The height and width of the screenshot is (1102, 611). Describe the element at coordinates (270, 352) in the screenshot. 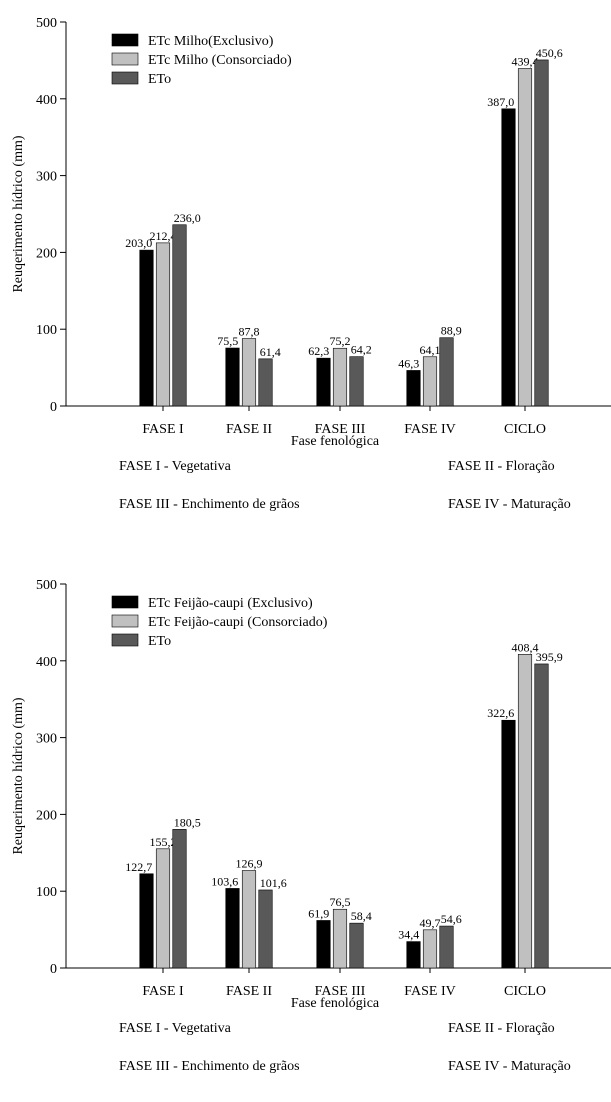

I see `bar-value-label: 61,4` at that location.